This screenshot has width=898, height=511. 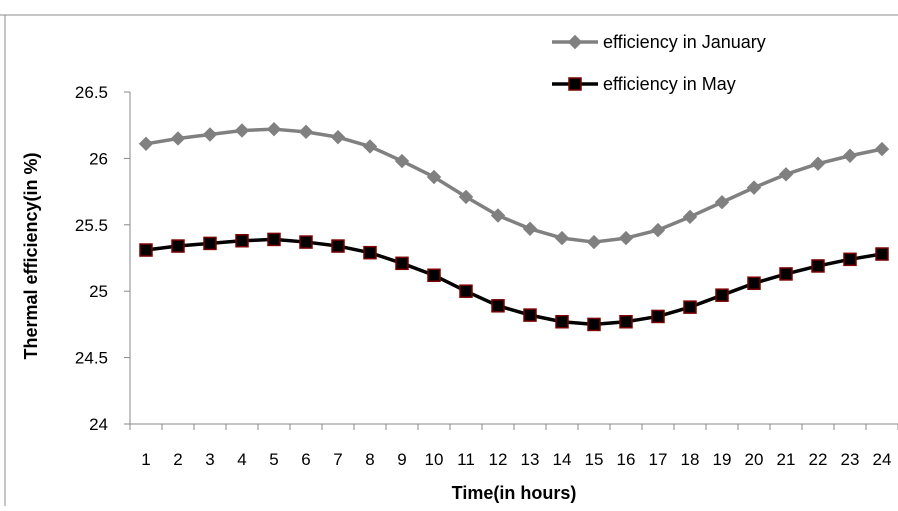 I want to click on y-tick-label: 26.5, so click(x=91, y=92).